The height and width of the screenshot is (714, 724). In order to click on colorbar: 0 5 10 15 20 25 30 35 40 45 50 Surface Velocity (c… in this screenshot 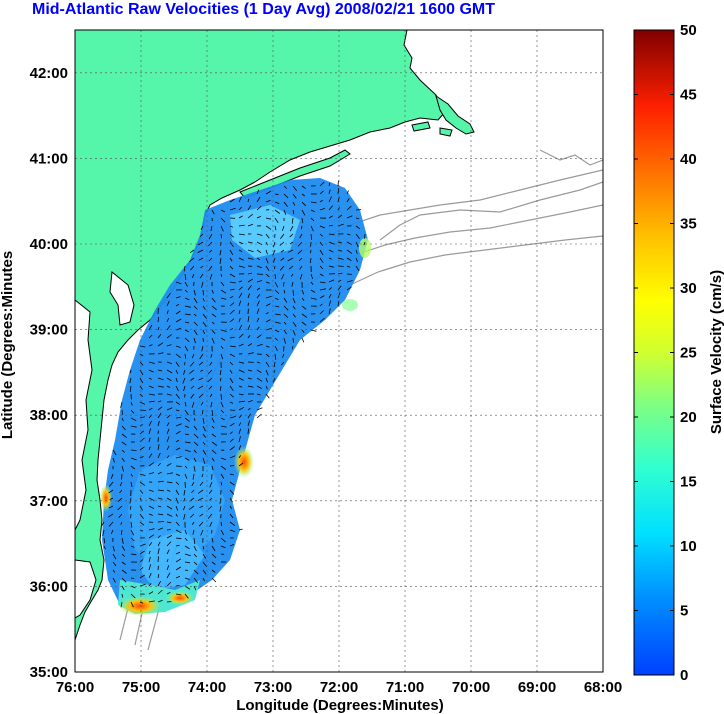, I will do `click(678, 353)`.